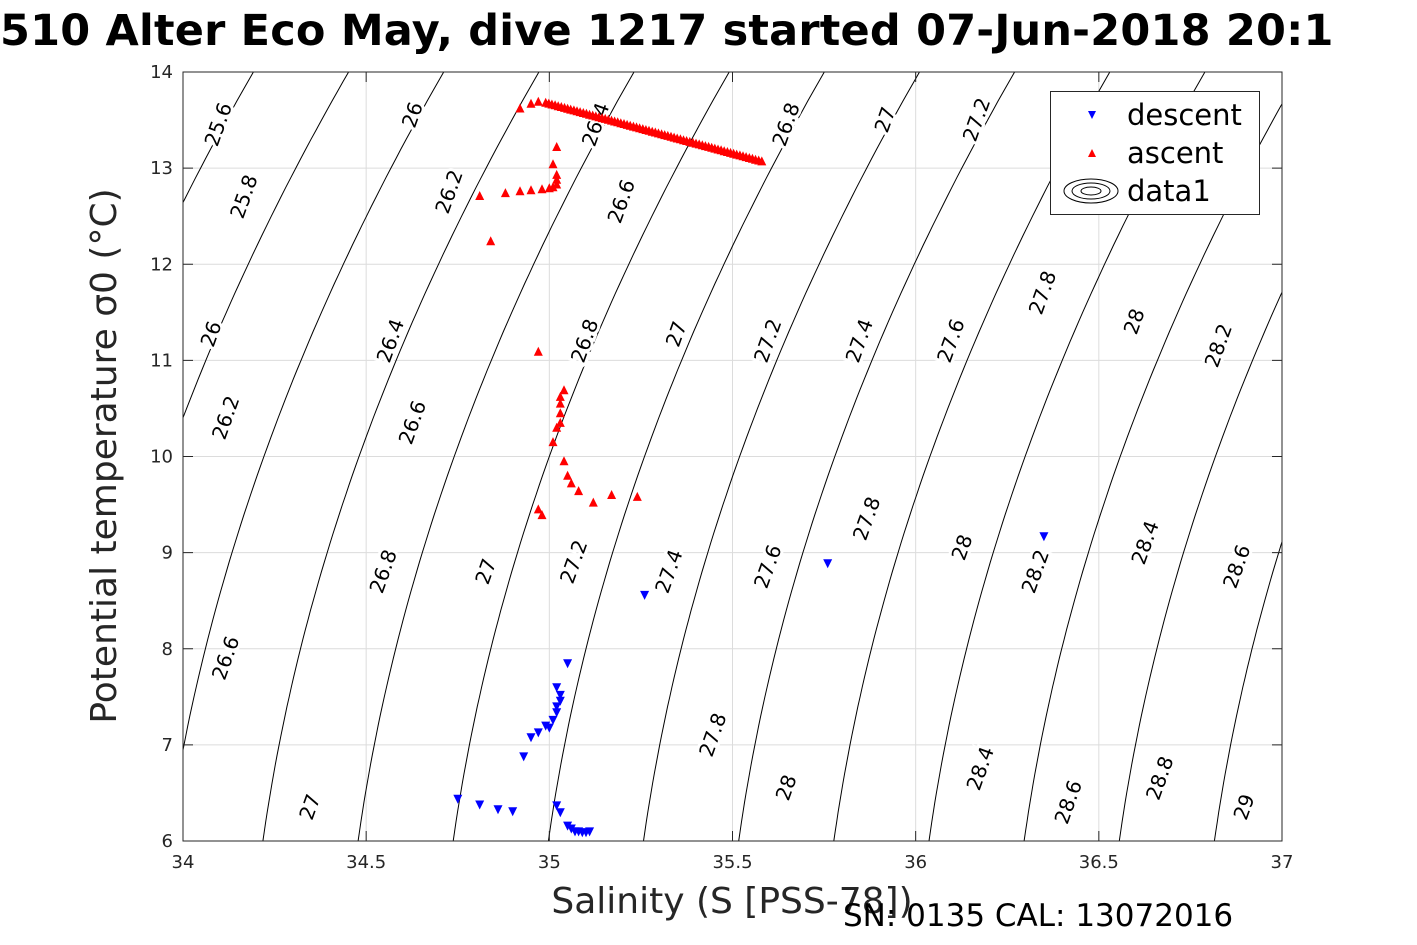 The width and height of the screenshot is (1417, 945). I want to click on contour-label: 29, so click(1243, 807).